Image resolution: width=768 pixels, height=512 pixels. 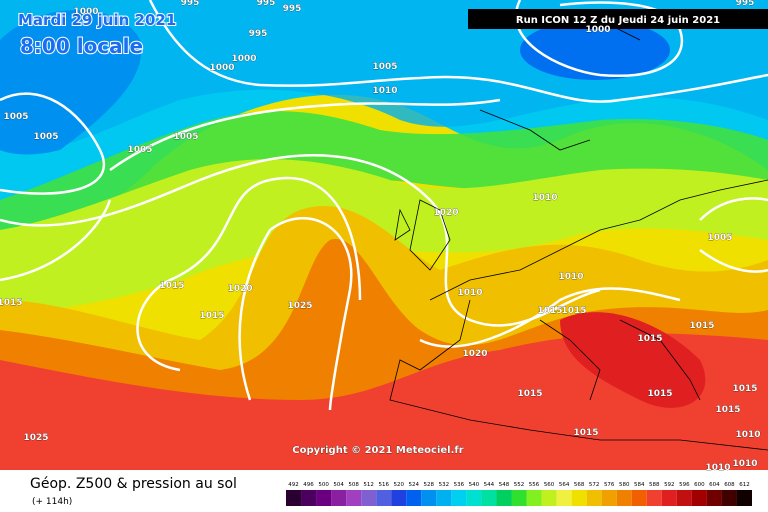 What do you see at coordinates (684, 485) in the screenshot?
I see `colorbar-label: 596` at bounding box center [684, 485].